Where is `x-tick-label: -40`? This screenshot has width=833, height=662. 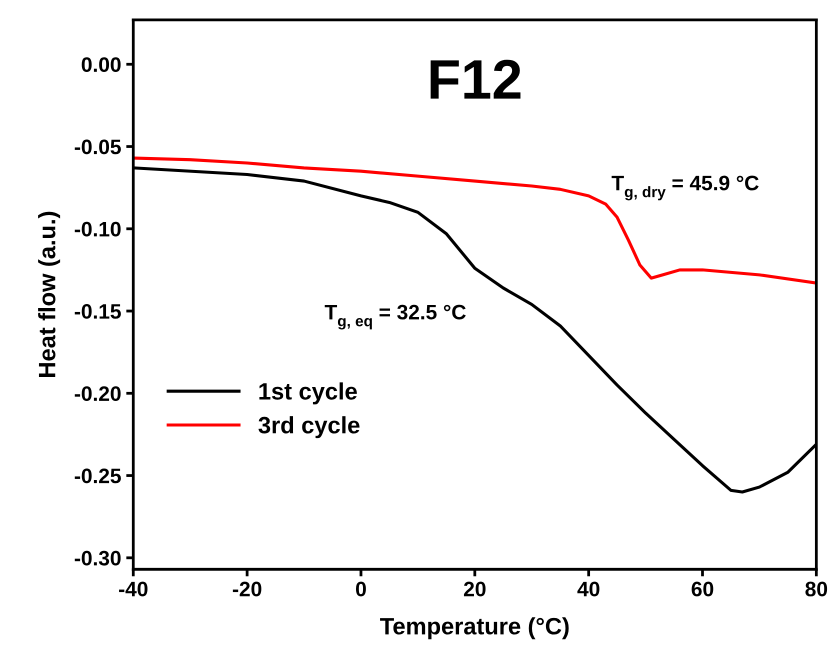 x-tick-label: -40 is located at coordinates (133, 589).